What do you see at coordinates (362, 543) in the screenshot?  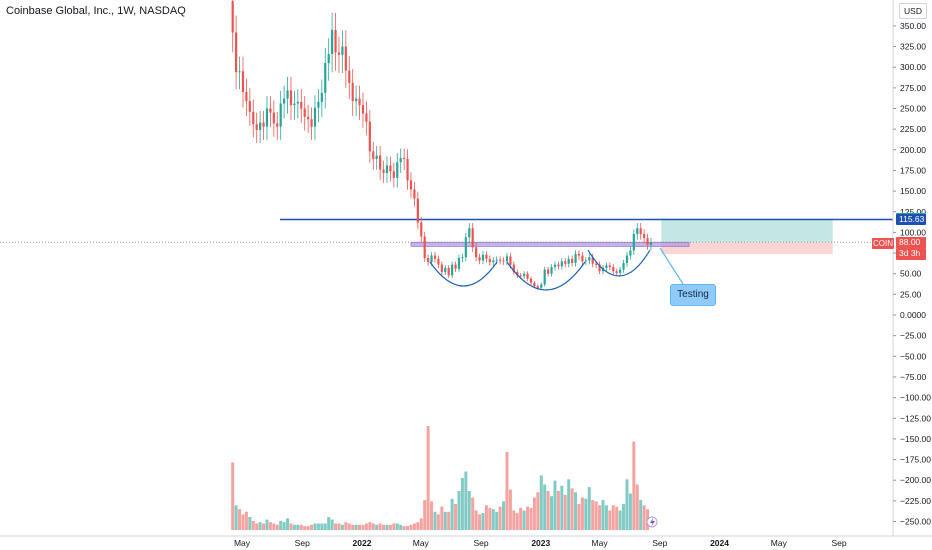 I see `x-tick-label: 2022` at bounding box center [362, 543].